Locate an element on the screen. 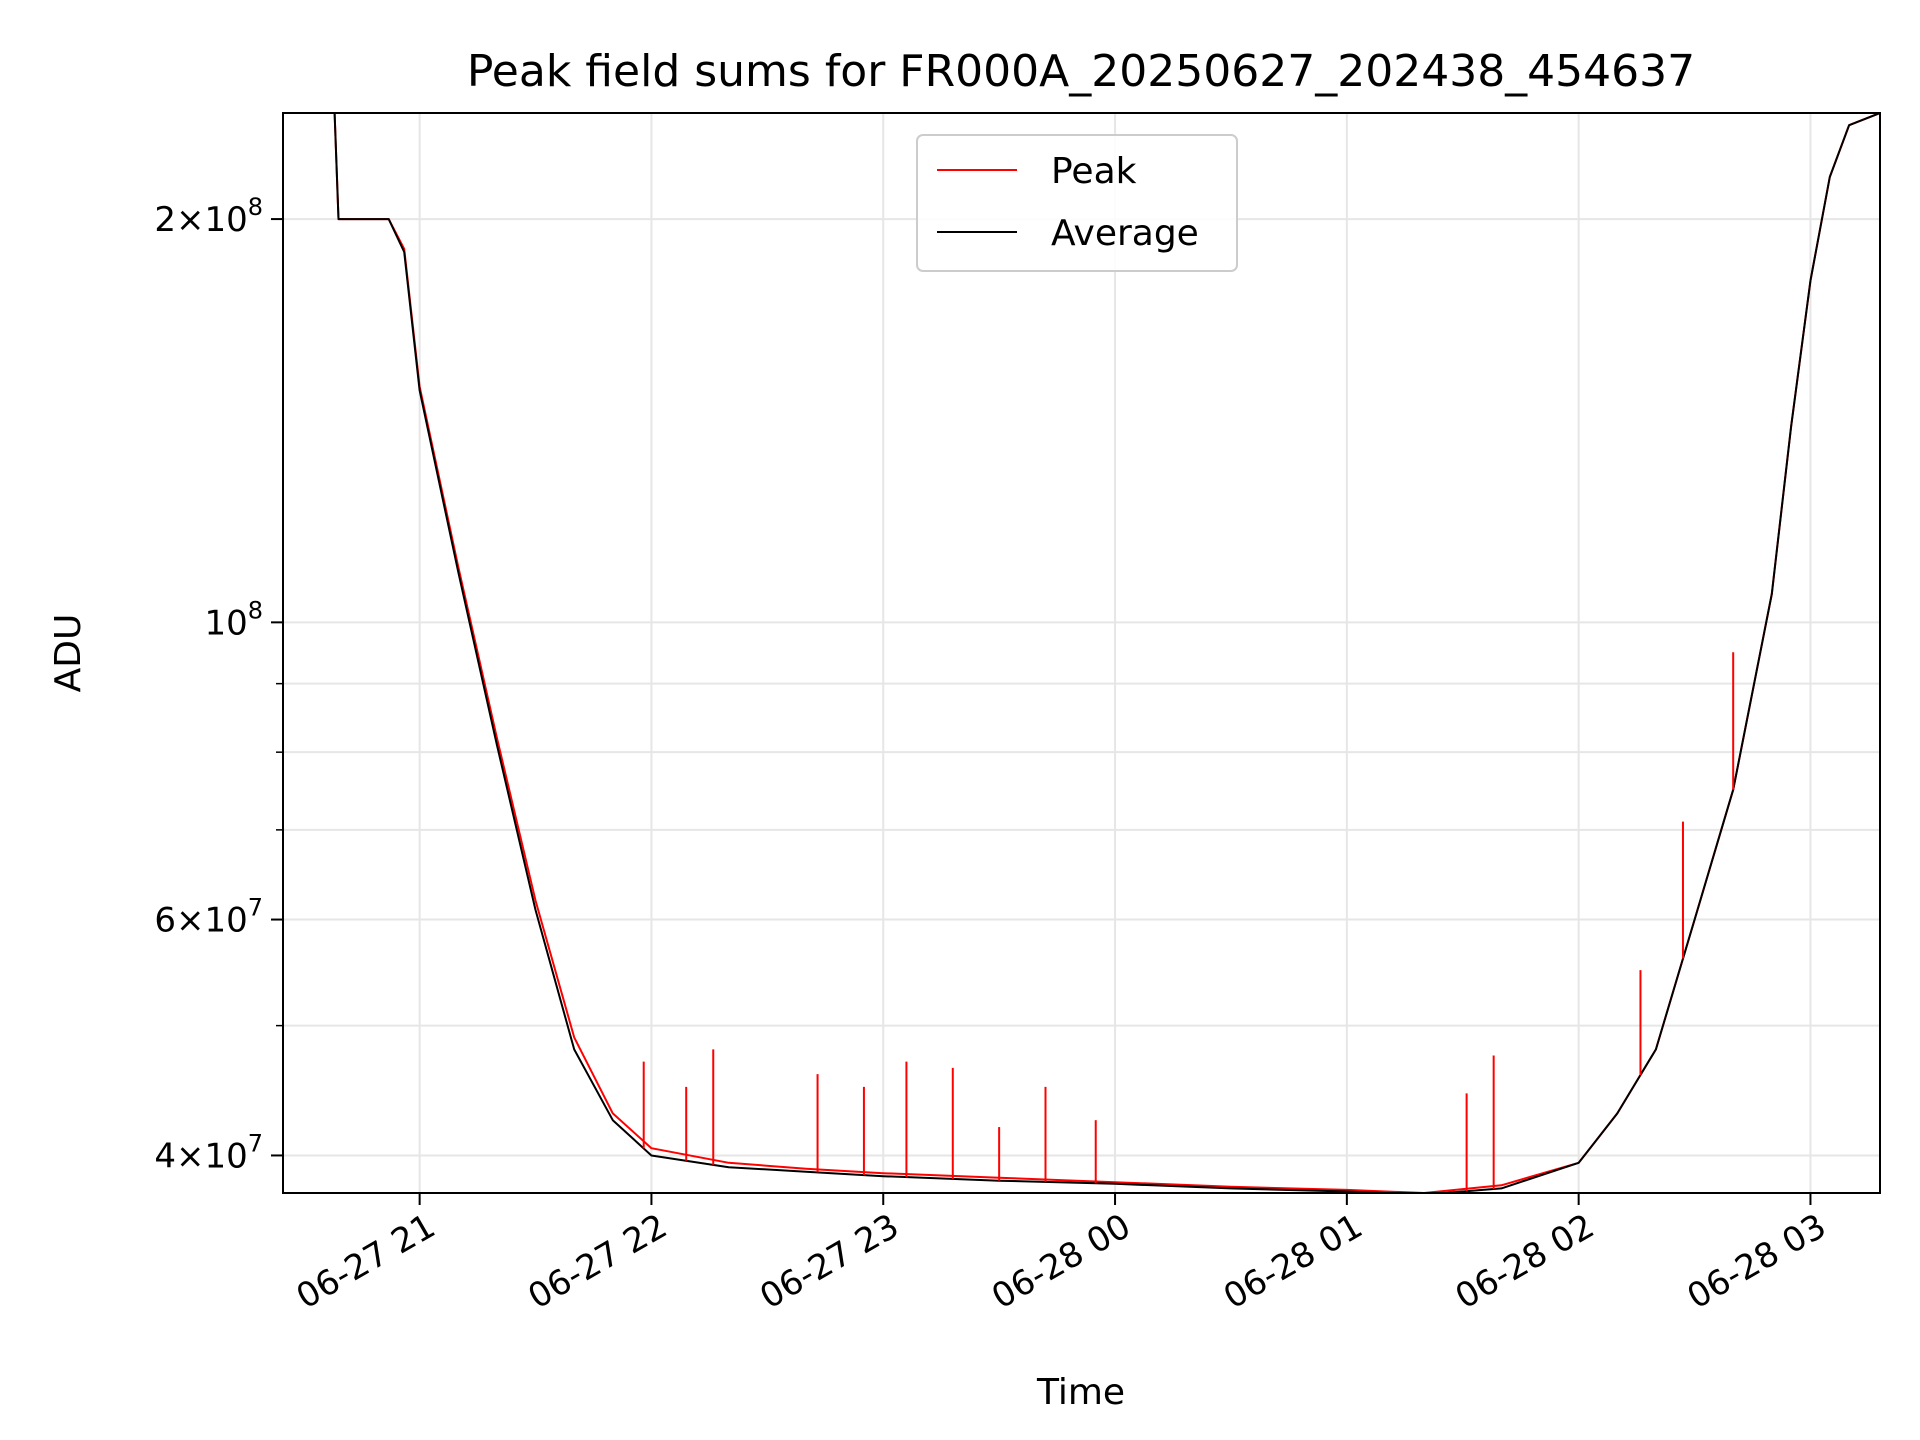  y-tick-label: 108 is located at coordinates (233, 619).